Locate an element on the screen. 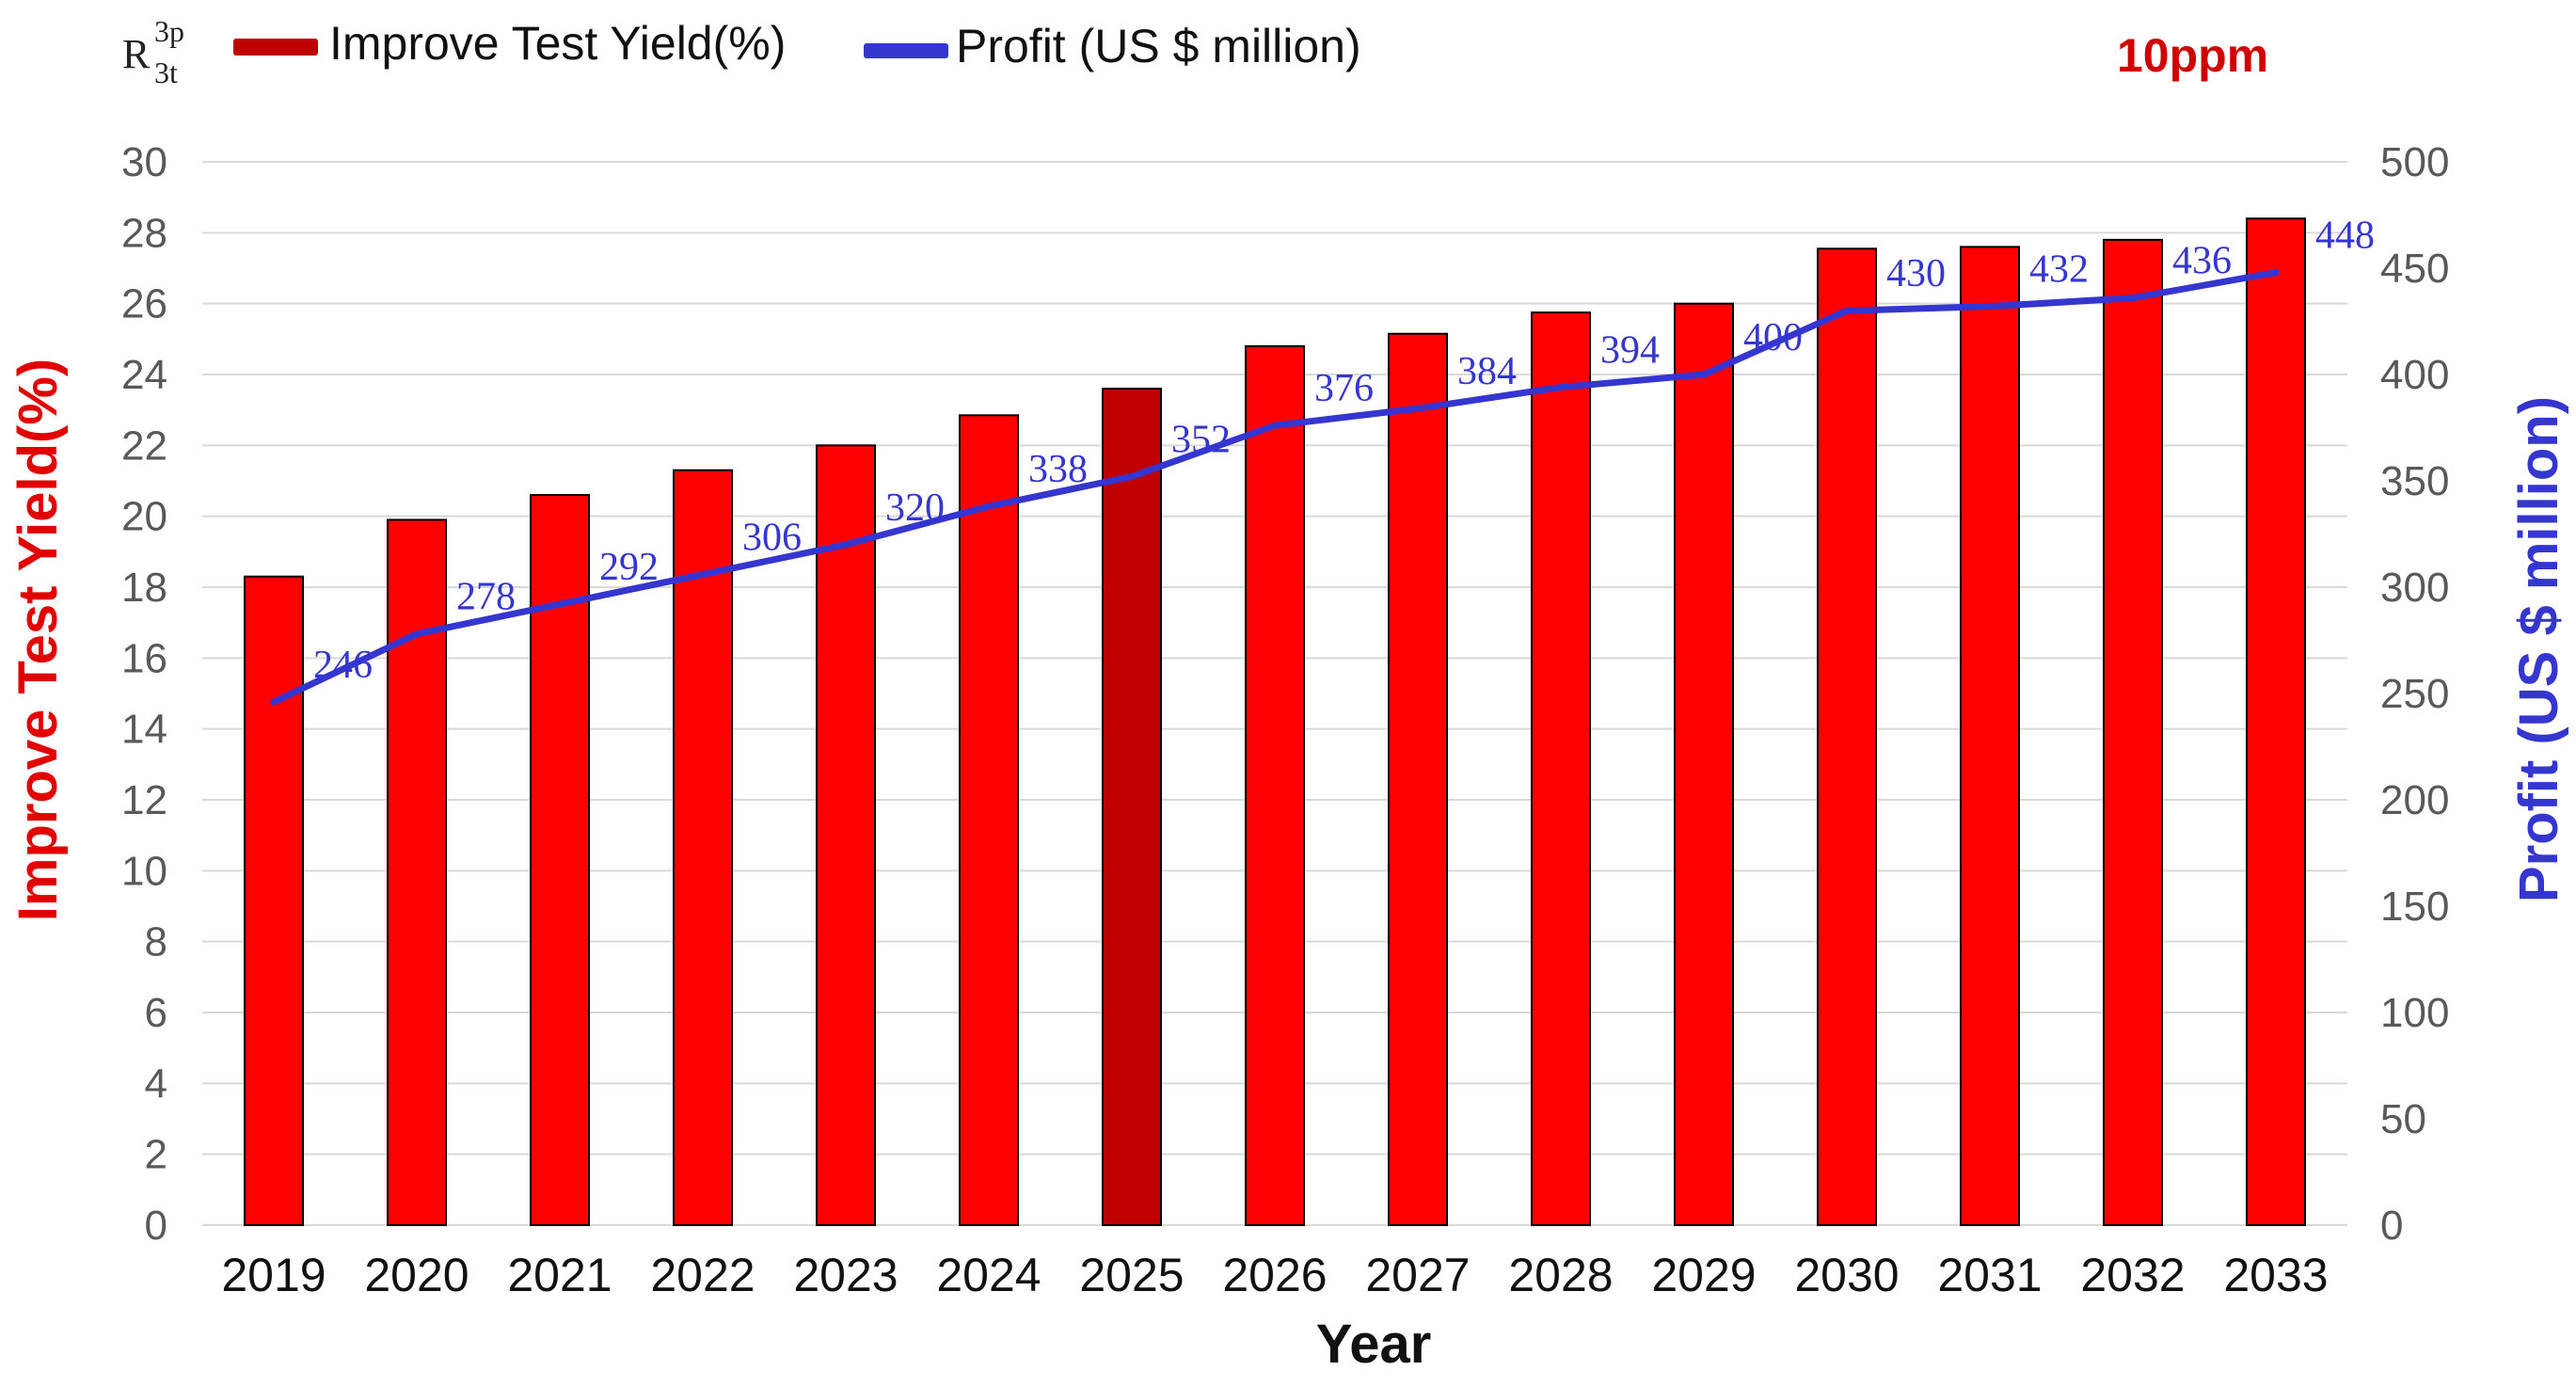 The height and width of the screenshot is (1387, 2576). annotation-10ppm: 10ppm is located at coordinates (2192, 55).